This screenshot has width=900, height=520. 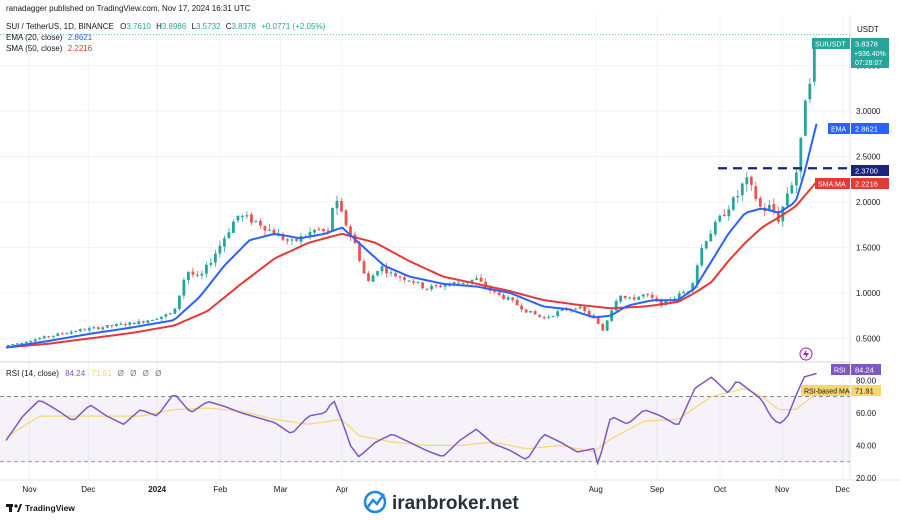 I want to click on ema-legend: EMA (20, close) 2.8621, so click(x=49, y=37).